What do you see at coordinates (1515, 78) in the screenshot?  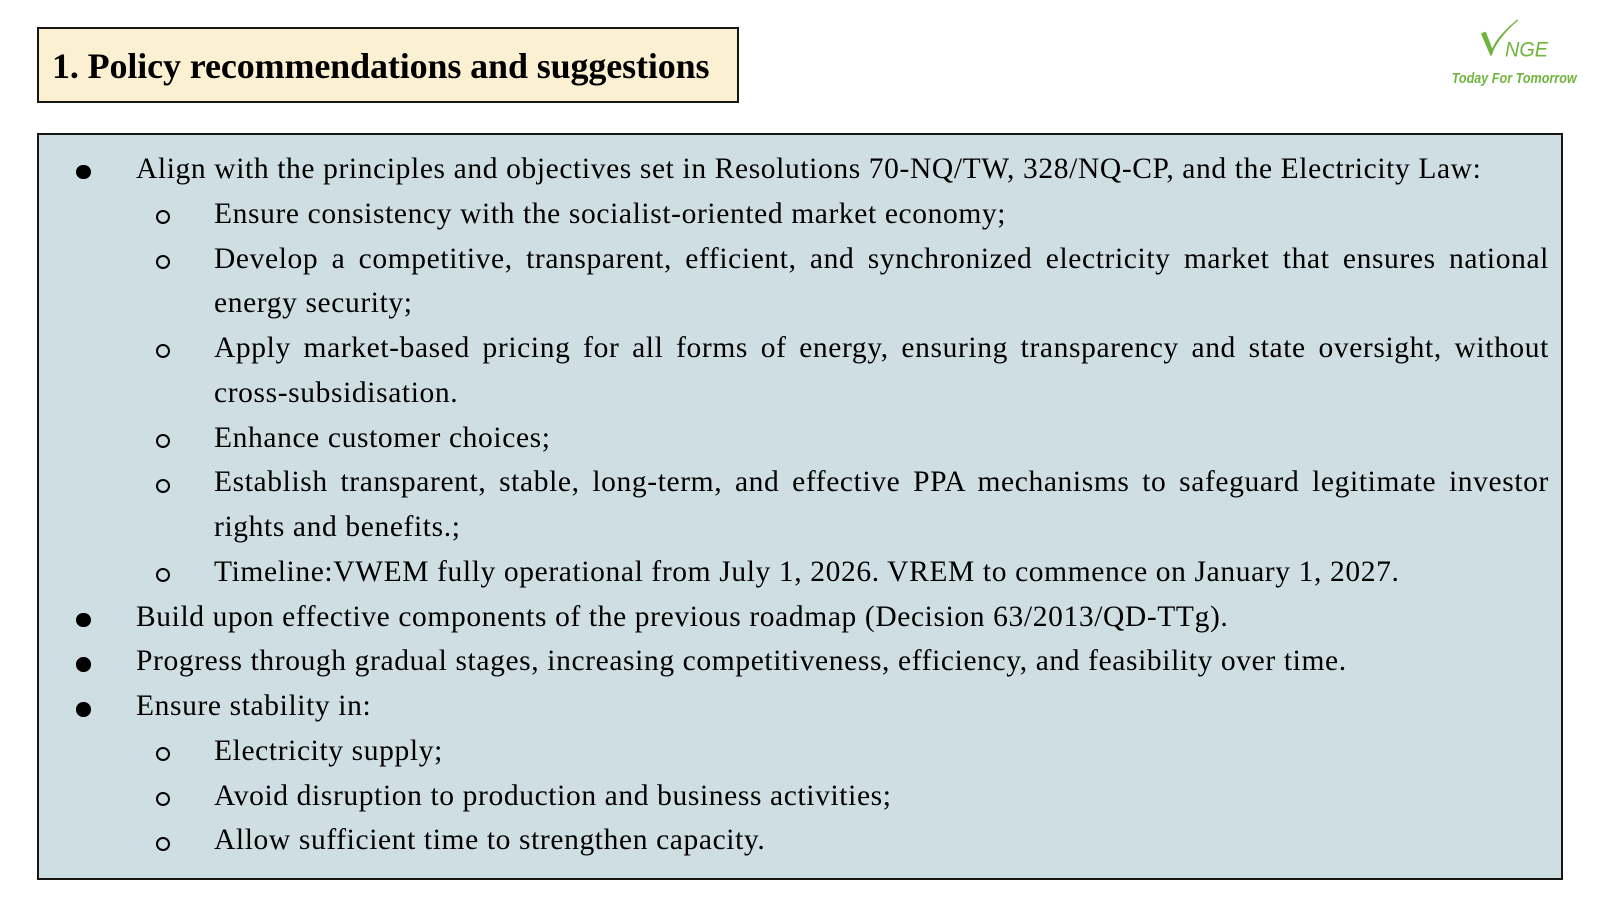 I see `svg-text: Today For Tomorrow` at bounding box center [1515, 78].